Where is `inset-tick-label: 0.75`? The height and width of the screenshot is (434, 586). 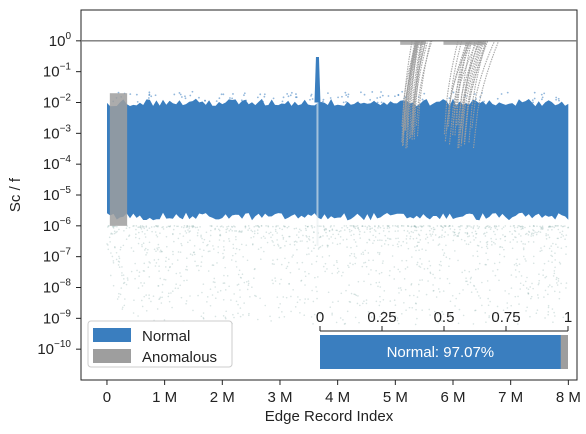
inset-tick-label: 0.75 is located at coordinates (505, 317).